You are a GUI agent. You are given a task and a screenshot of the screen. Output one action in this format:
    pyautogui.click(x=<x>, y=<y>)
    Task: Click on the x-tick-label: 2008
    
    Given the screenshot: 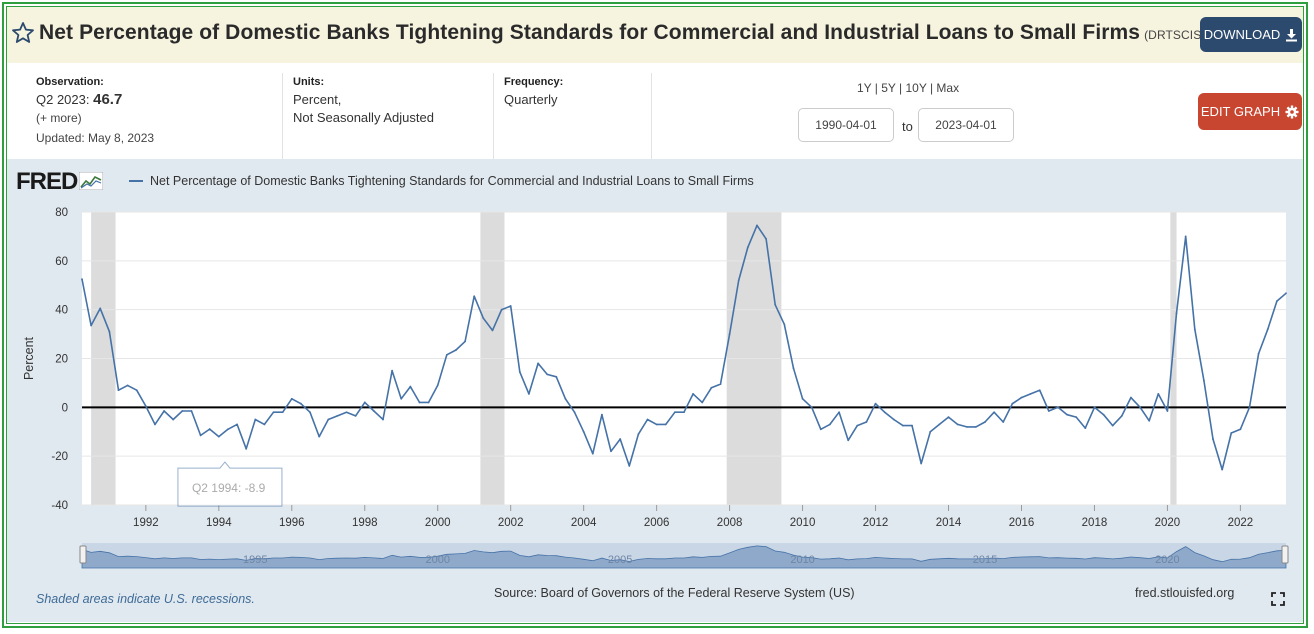 What is the action you would take?
    pyautogui.click(x=730, y=523)
    